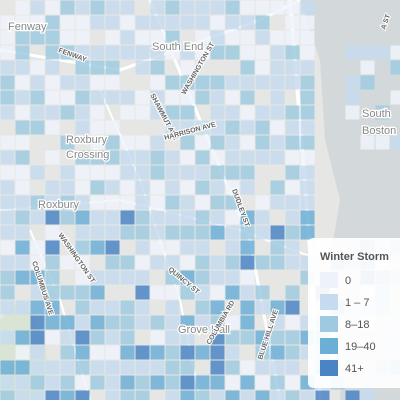 The image size is (400, 400). I want to click on place-label: Fenway, so click(27, 27).